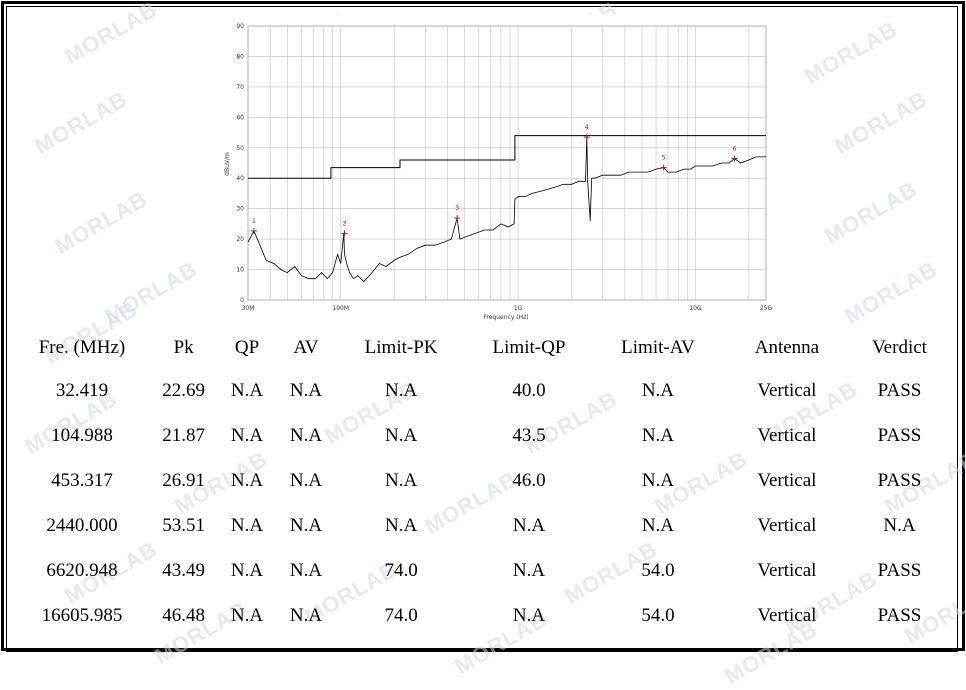 This screenshot has width=966, height=690. What do you see at coordinates (766, 308) in the screenshot?
I see `x-tick-label: 25G` at bounding box center [766, 308].